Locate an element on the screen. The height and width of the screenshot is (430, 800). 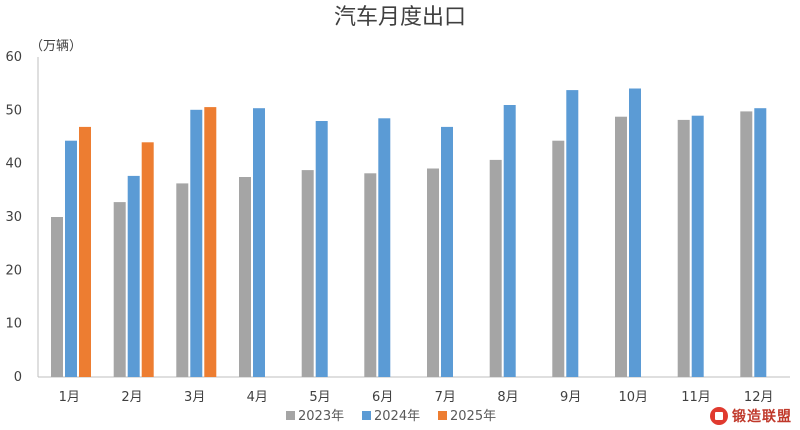
bar-2023年-11月 is located at coordinates (683, 248).